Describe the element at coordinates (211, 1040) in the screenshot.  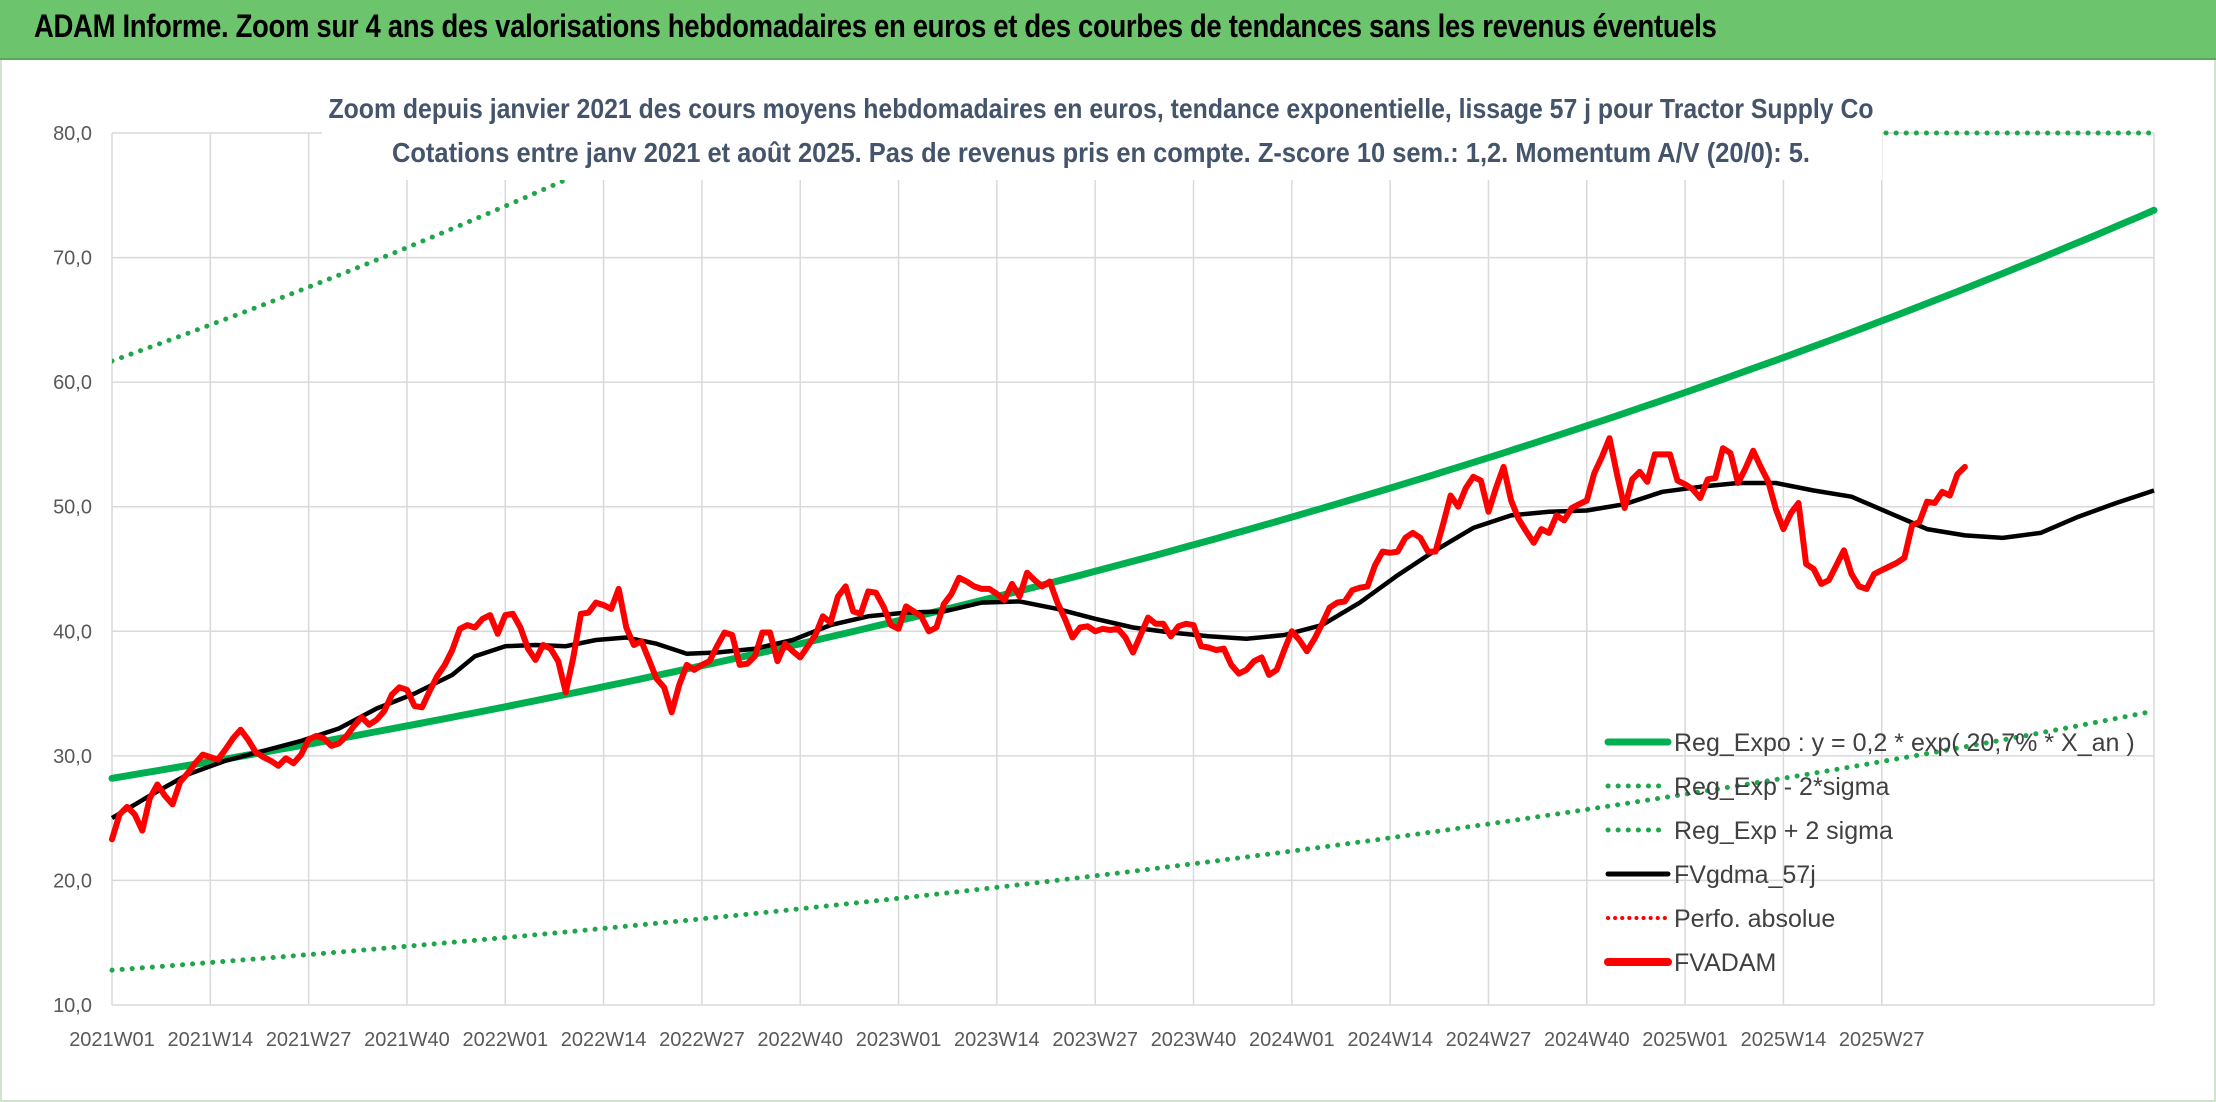
I see `x-tick-label: 2021W14` at that location.